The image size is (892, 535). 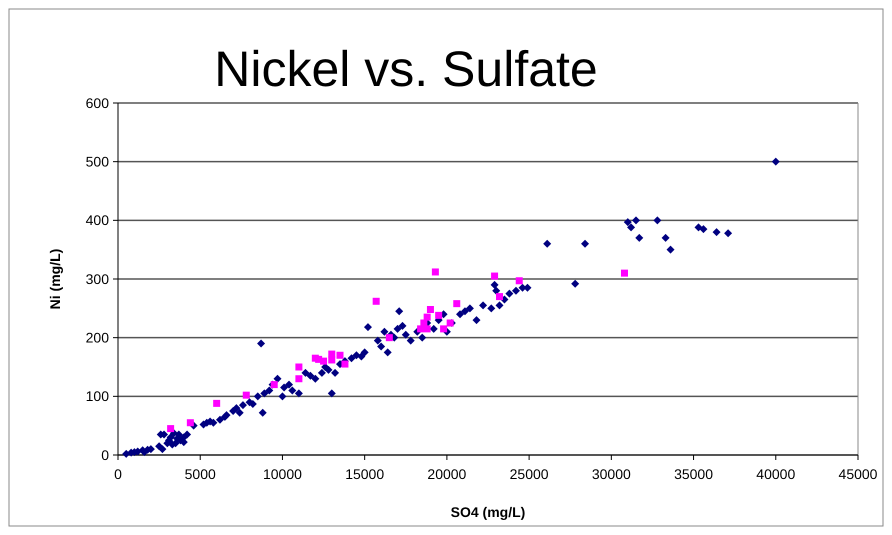 I want to click on x-tick-label: 20000, so click(x=447, y=474).